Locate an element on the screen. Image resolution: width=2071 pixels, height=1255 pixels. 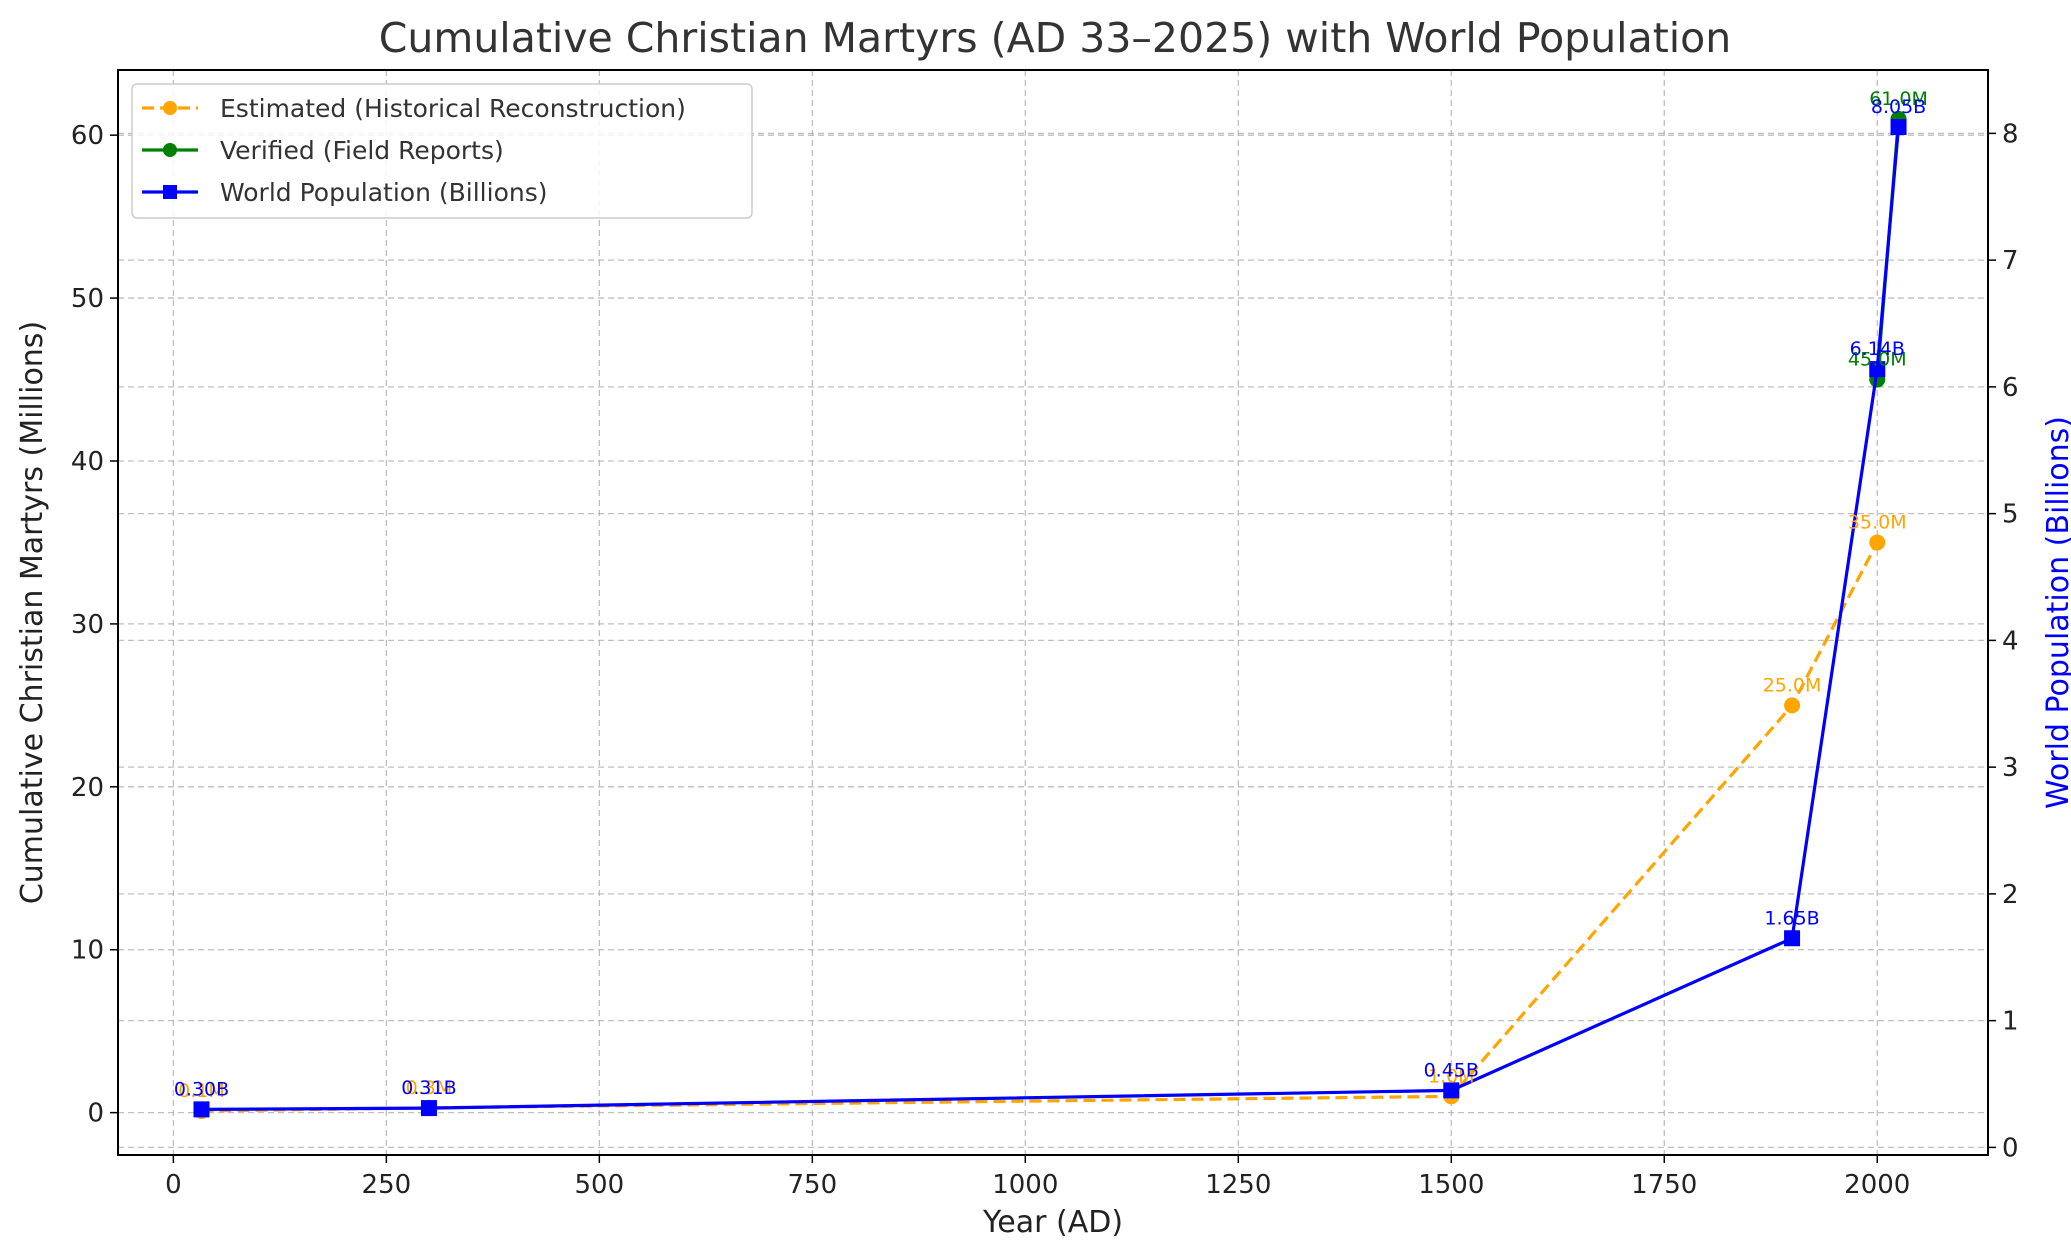
y-axis-right-title: World Population (Billions) is located at coordinates (2056, 612).